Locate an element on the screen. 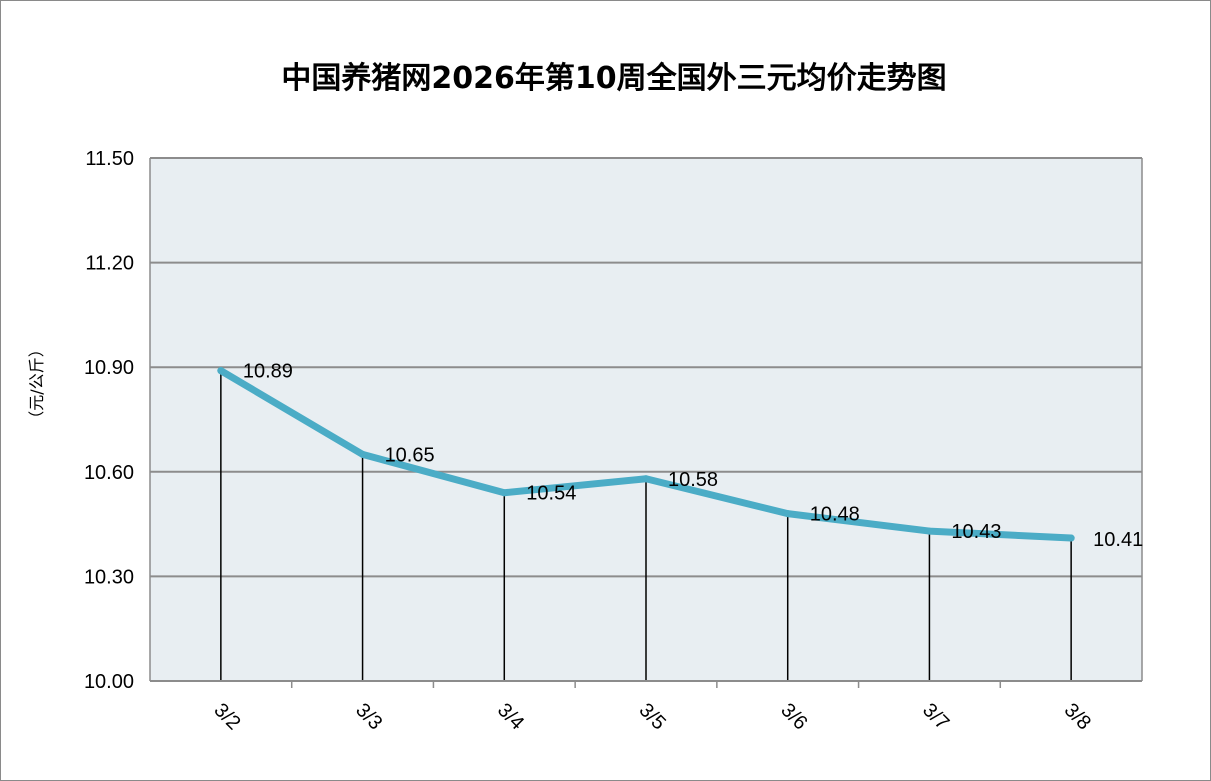 This screenshot has height=781, width=1211. x-tick-label: 3/6 is located at coordinates (793, 716).